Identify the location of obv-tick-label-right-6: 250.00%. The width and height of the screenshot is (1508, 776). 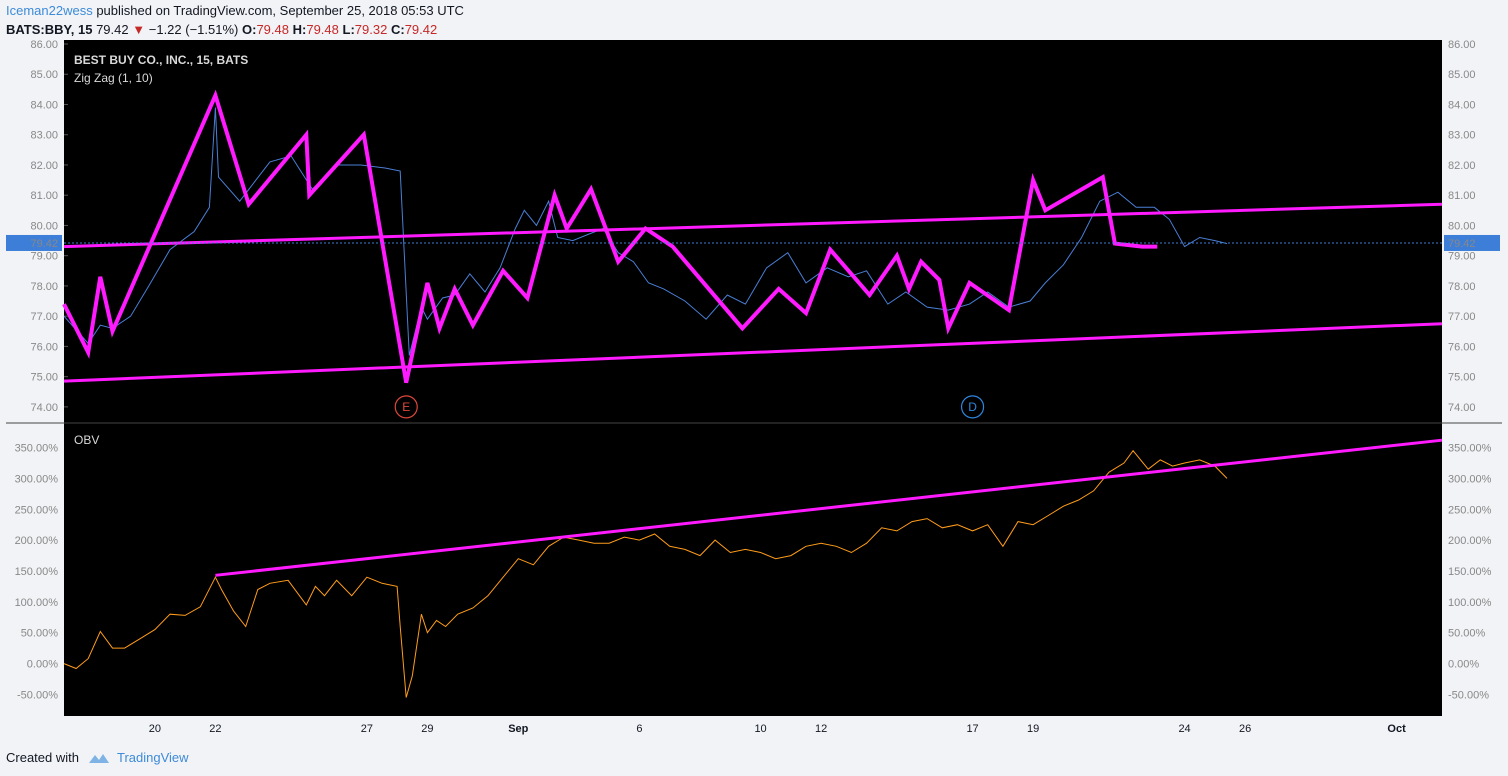
(1470, 510).